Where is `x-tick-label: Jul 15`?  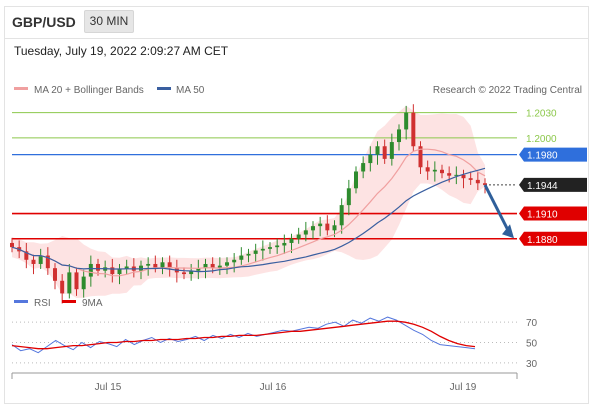
x-tick-label: Jul 15 is located at coordinates (108, 387).